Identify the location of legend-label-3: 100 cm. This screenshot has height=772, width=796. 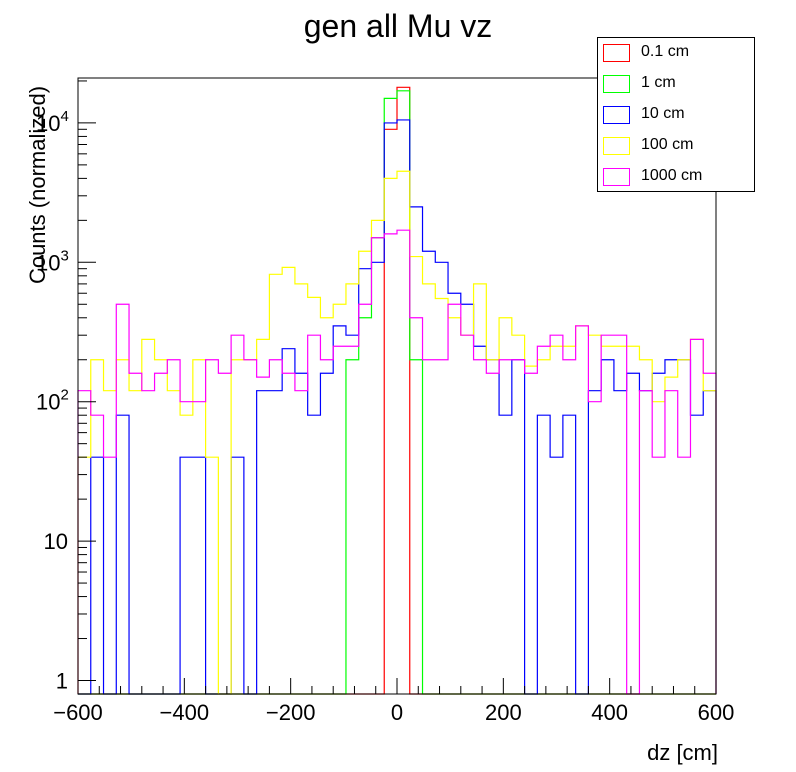
(667, 144).